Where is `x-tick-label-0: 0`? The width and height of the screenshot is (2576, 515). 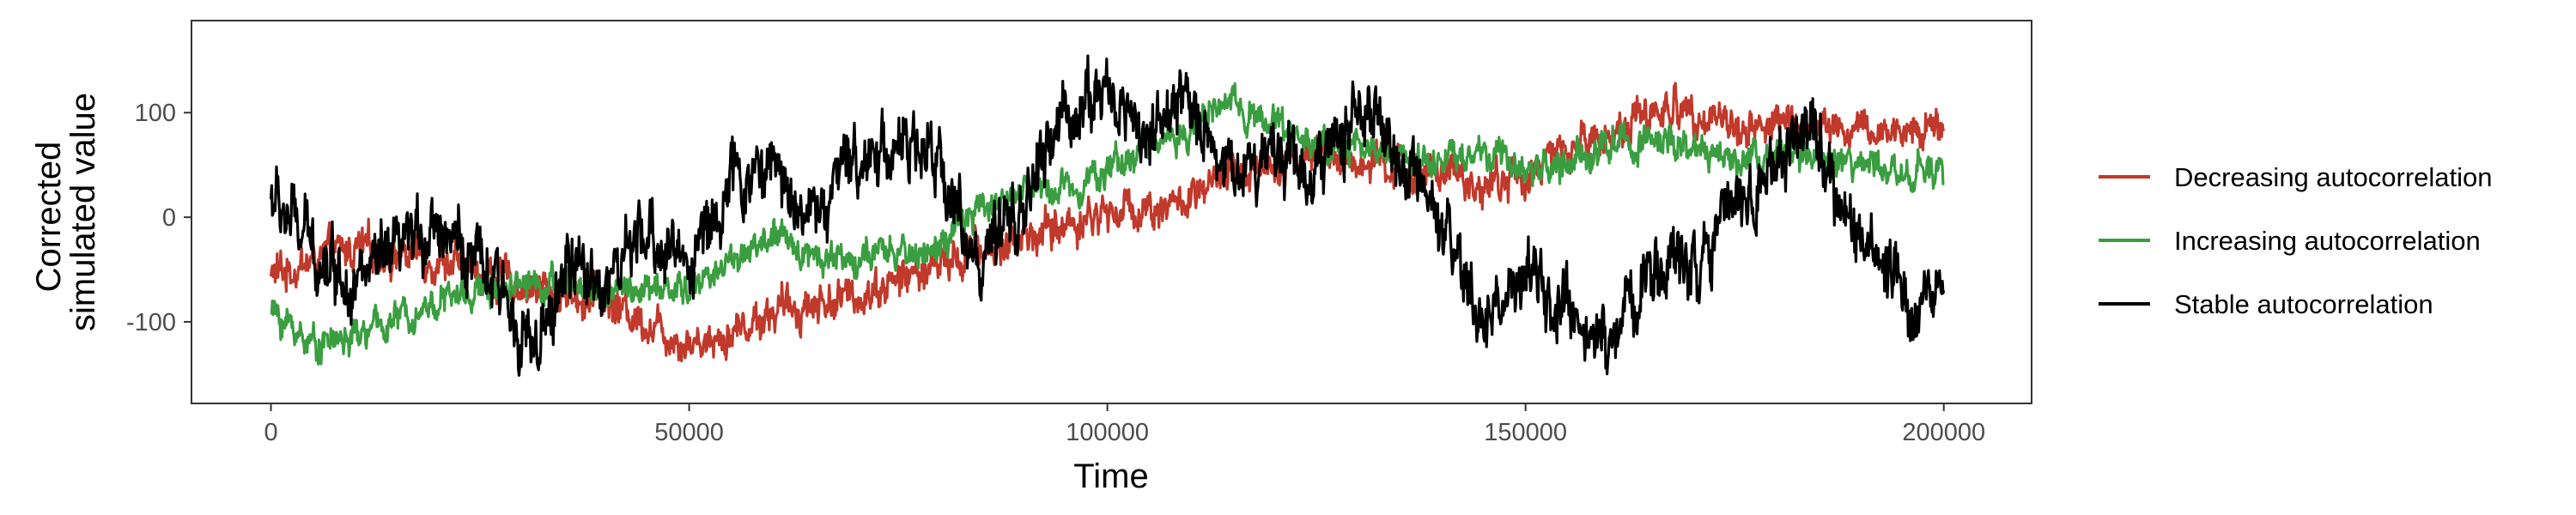 x-tick-label-0: 0 is located at coordinates (270, 432).